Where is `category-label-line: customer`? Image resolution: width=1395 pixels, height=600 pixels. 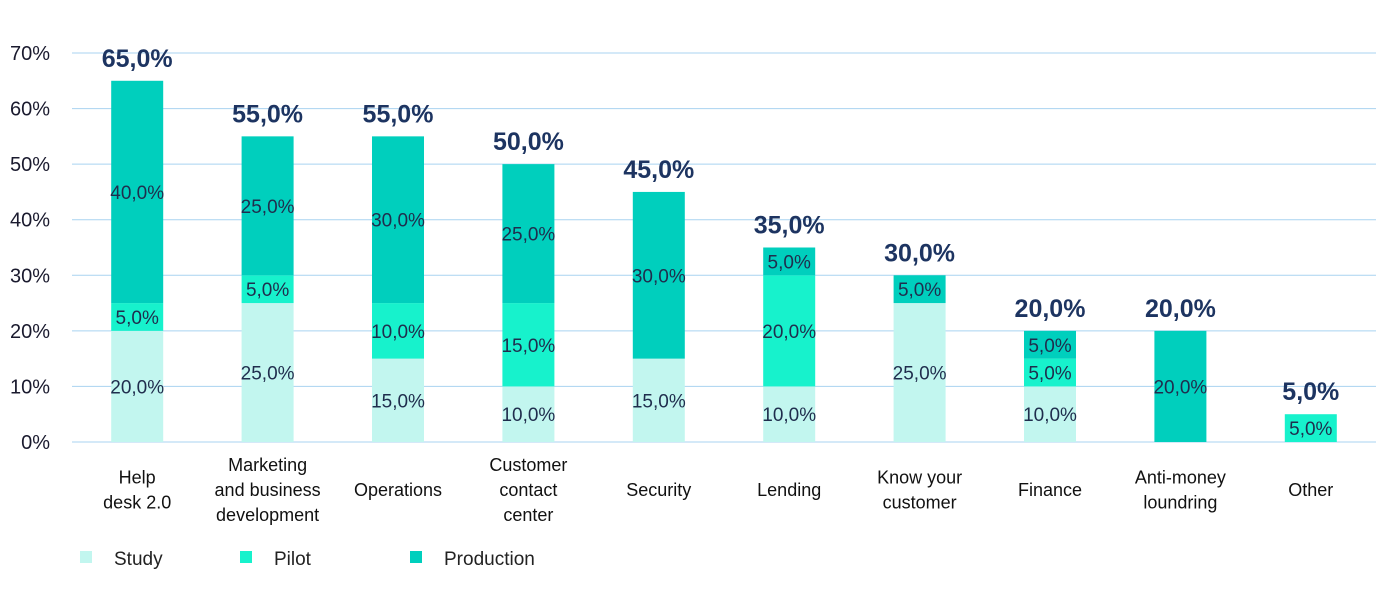
category-label-line: customer is located at coordinates (920, 503).